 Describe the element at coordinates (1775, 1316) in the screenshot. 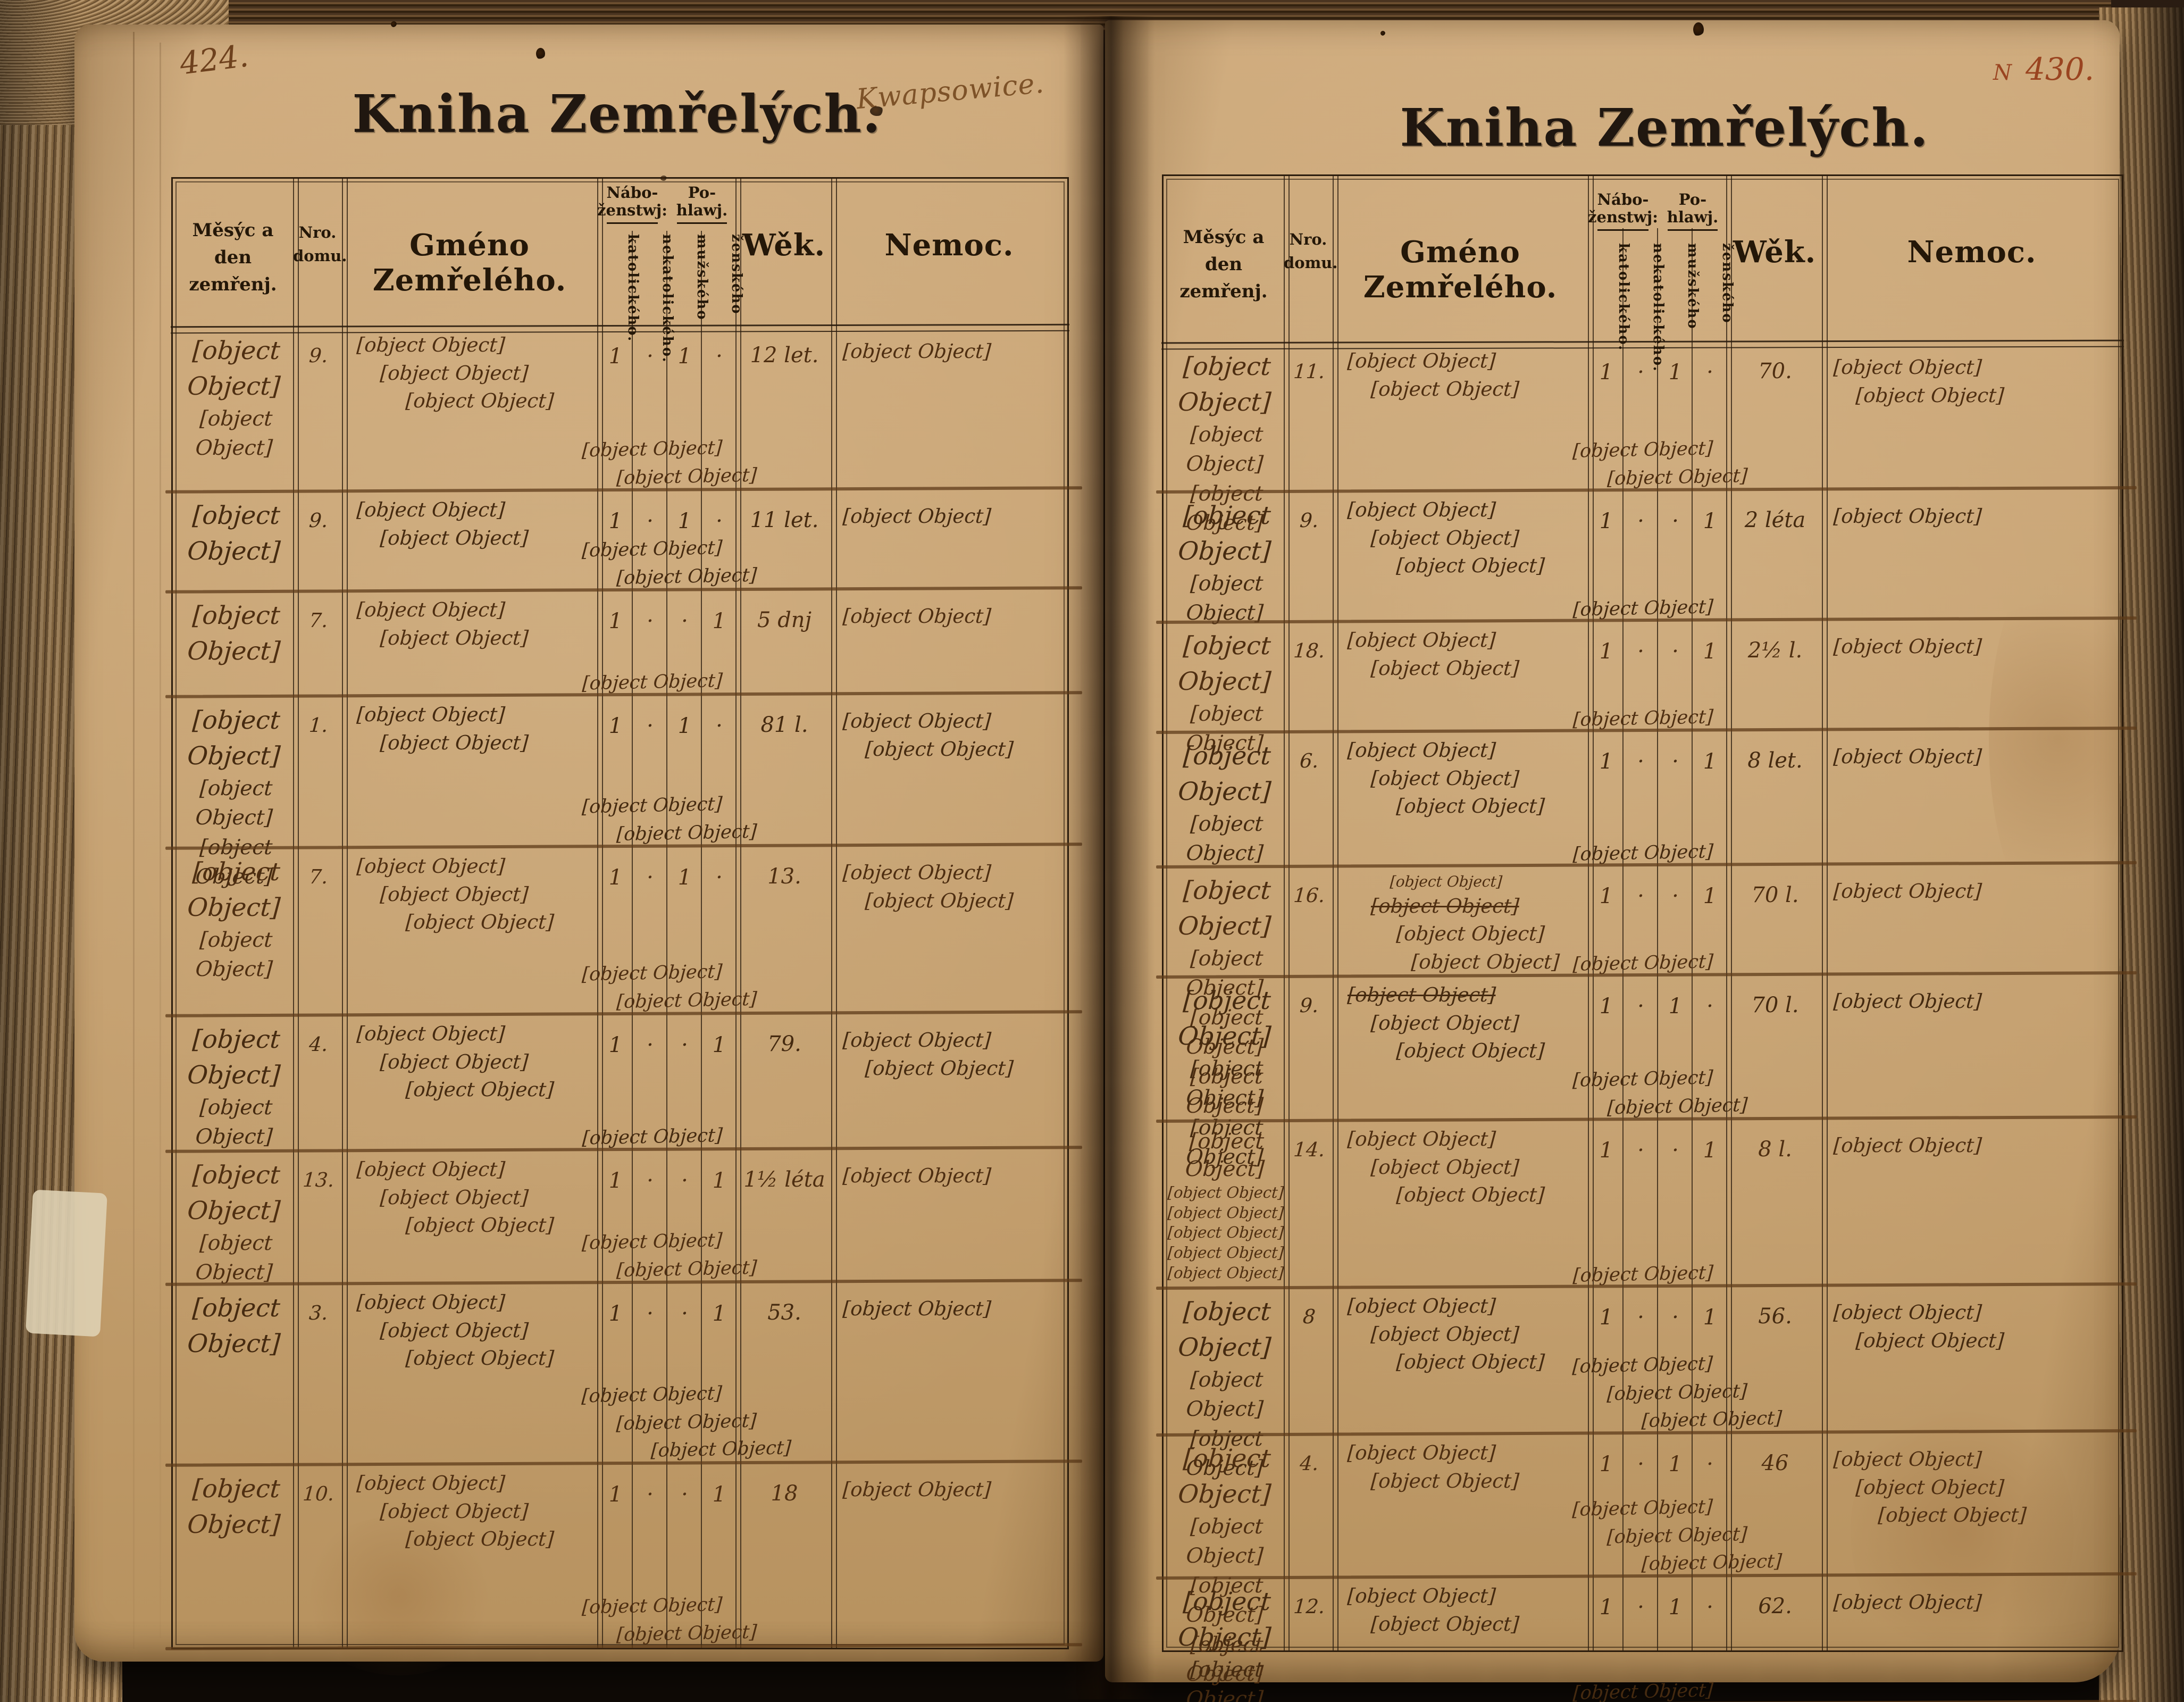

I see `age-value: 56.` at that location.